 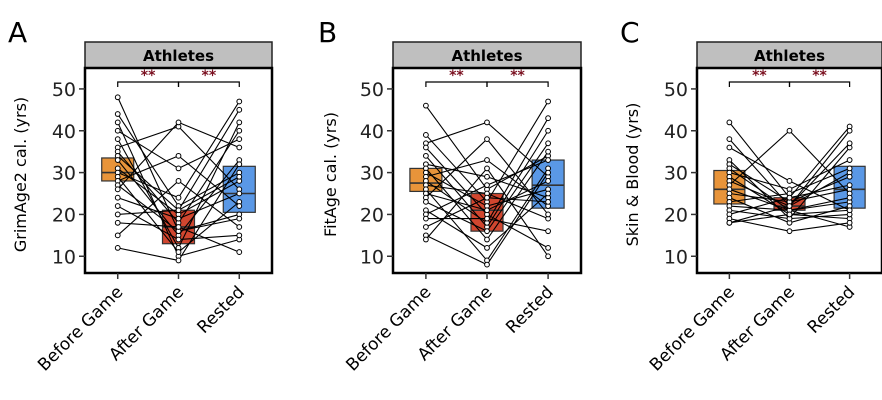 What do you see at coordinates (20, 174) in the screenshot?
I see `y-axis-label: GrimAge2 cal. (yrs)` at bounding box center [20, 174].